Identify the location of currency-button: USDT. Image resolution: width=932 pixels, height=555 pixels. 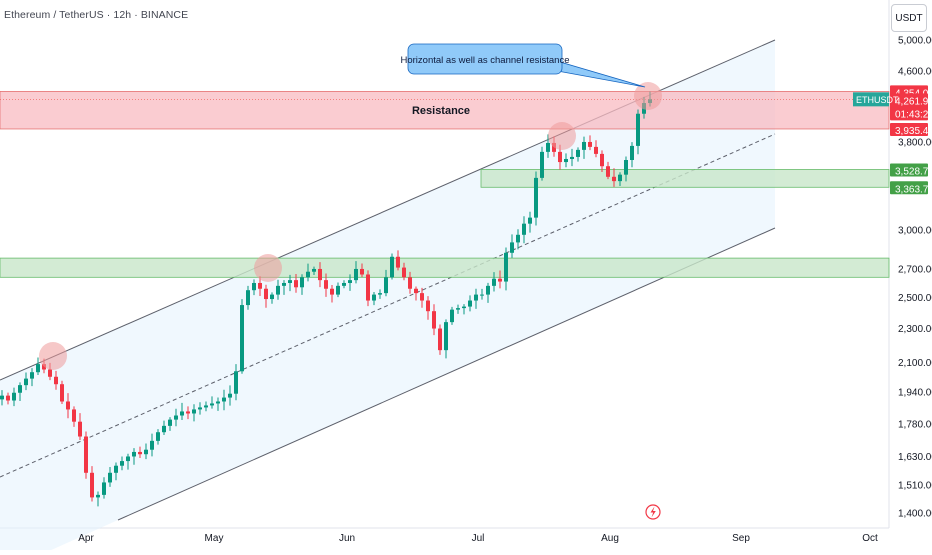
(909, 18).